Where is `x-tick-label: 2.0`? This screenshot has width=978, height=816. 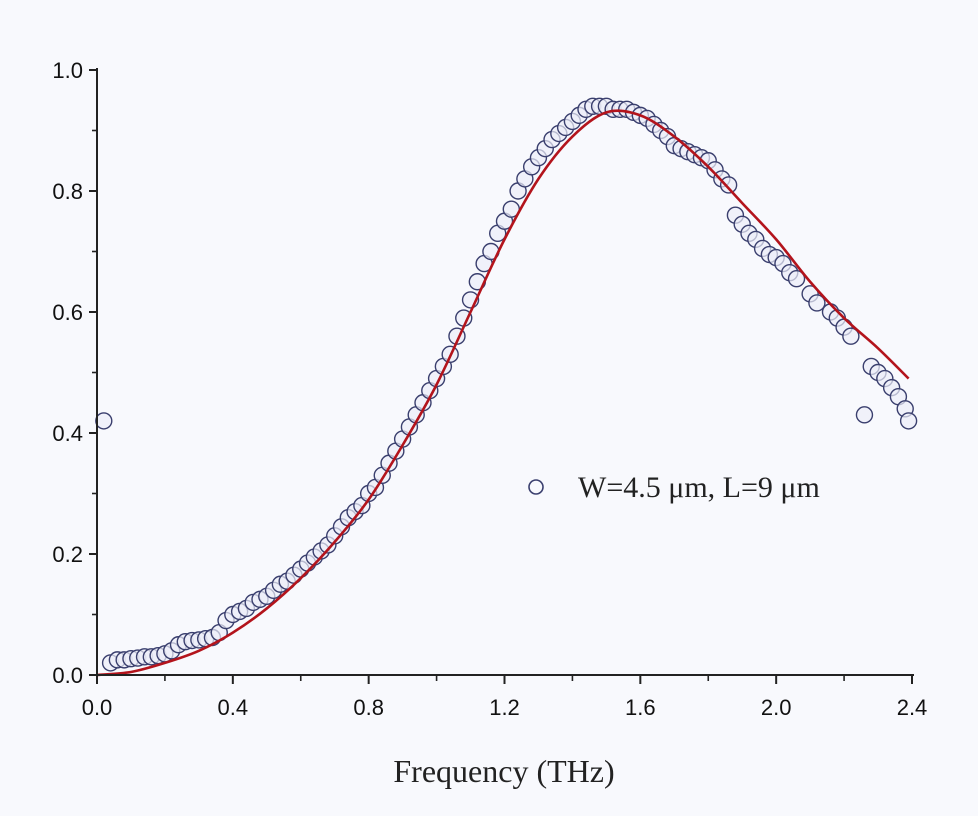
x-tick-label: 2.0 is located at coordinates (776, 707).